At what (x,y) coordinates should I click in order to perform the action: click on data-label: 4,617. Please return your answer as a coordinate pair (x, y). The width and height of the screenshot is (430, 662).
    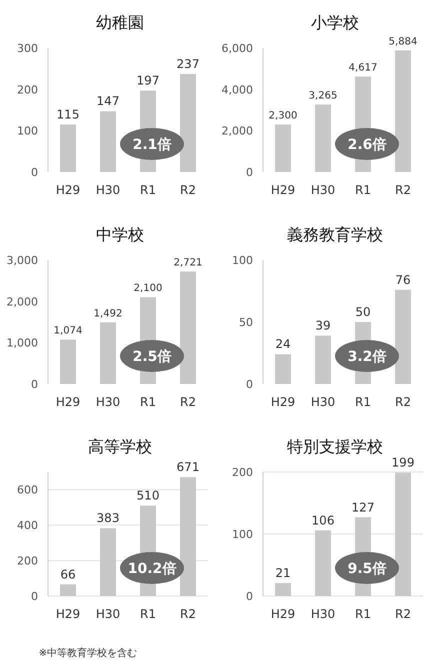
    Looking at the image, I should click on (363, 68).